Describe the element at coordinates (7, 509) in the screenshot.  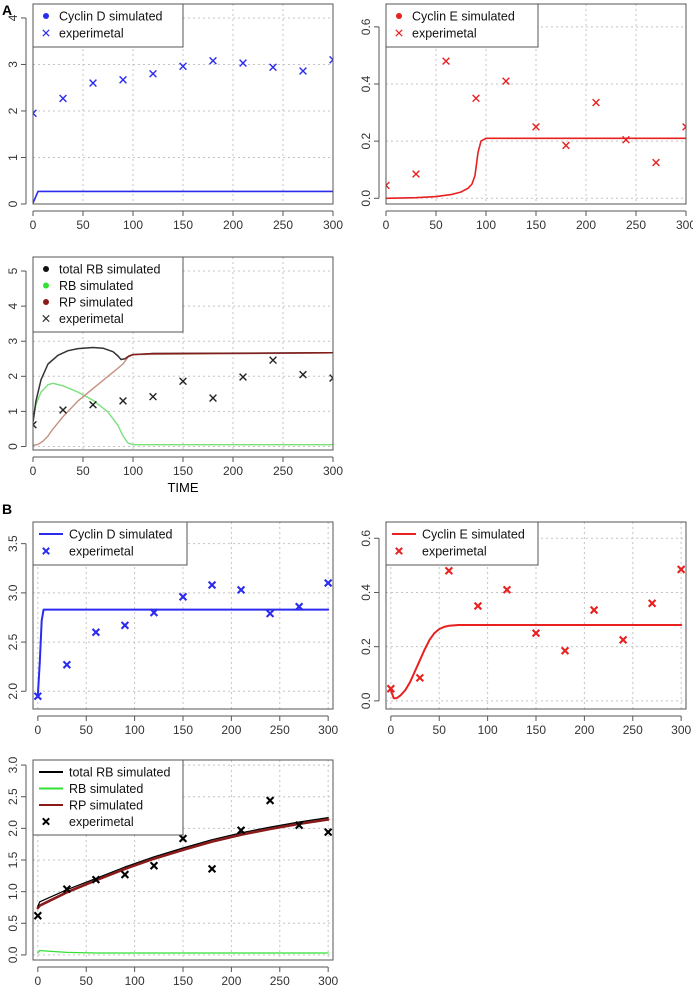
I see `section-label-b: B` at that location.